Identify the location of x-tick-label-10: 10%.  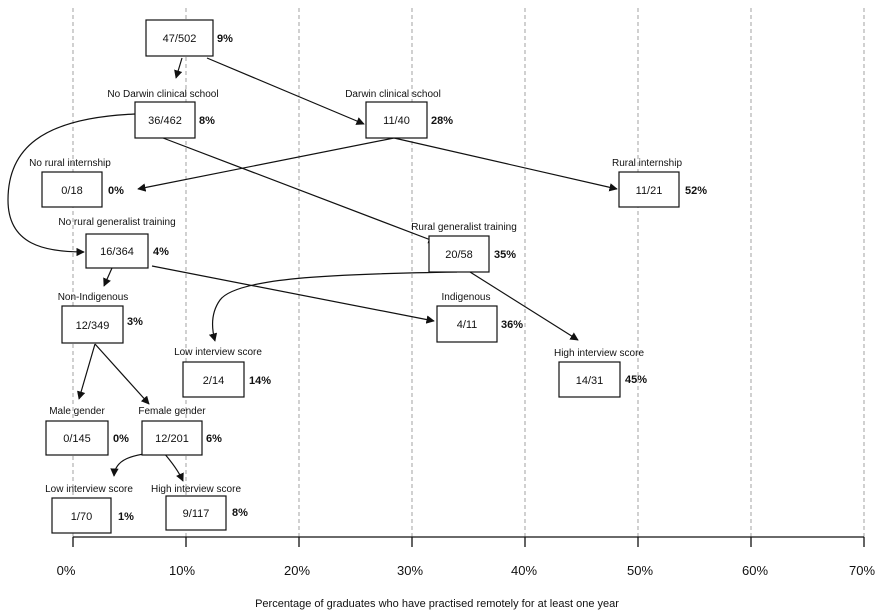
(182, 570).